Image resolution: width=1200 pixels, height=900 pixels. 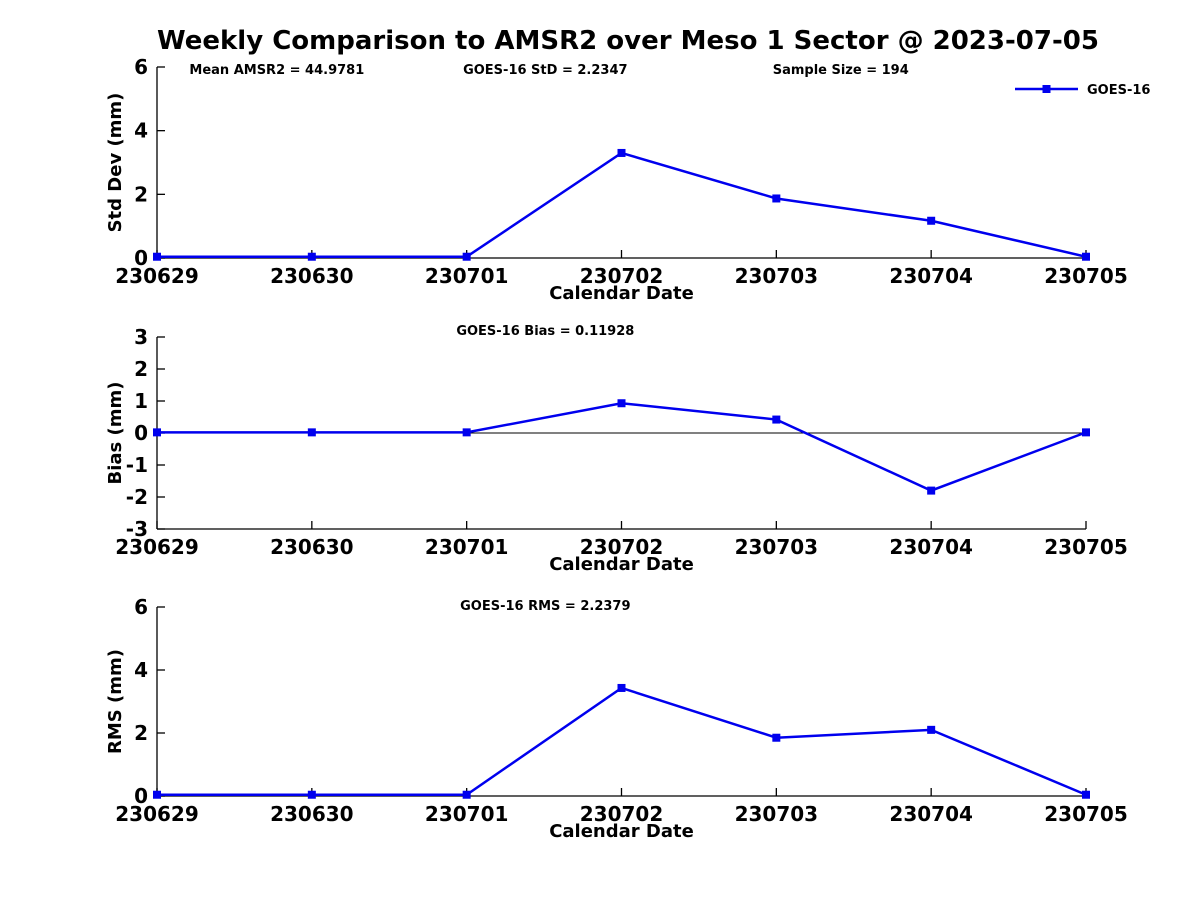 What do you see at coordinates (841, 70) in the screenshot?
I see `stat-annotation: Sample Size = 194` at bounding box center [841, 70].